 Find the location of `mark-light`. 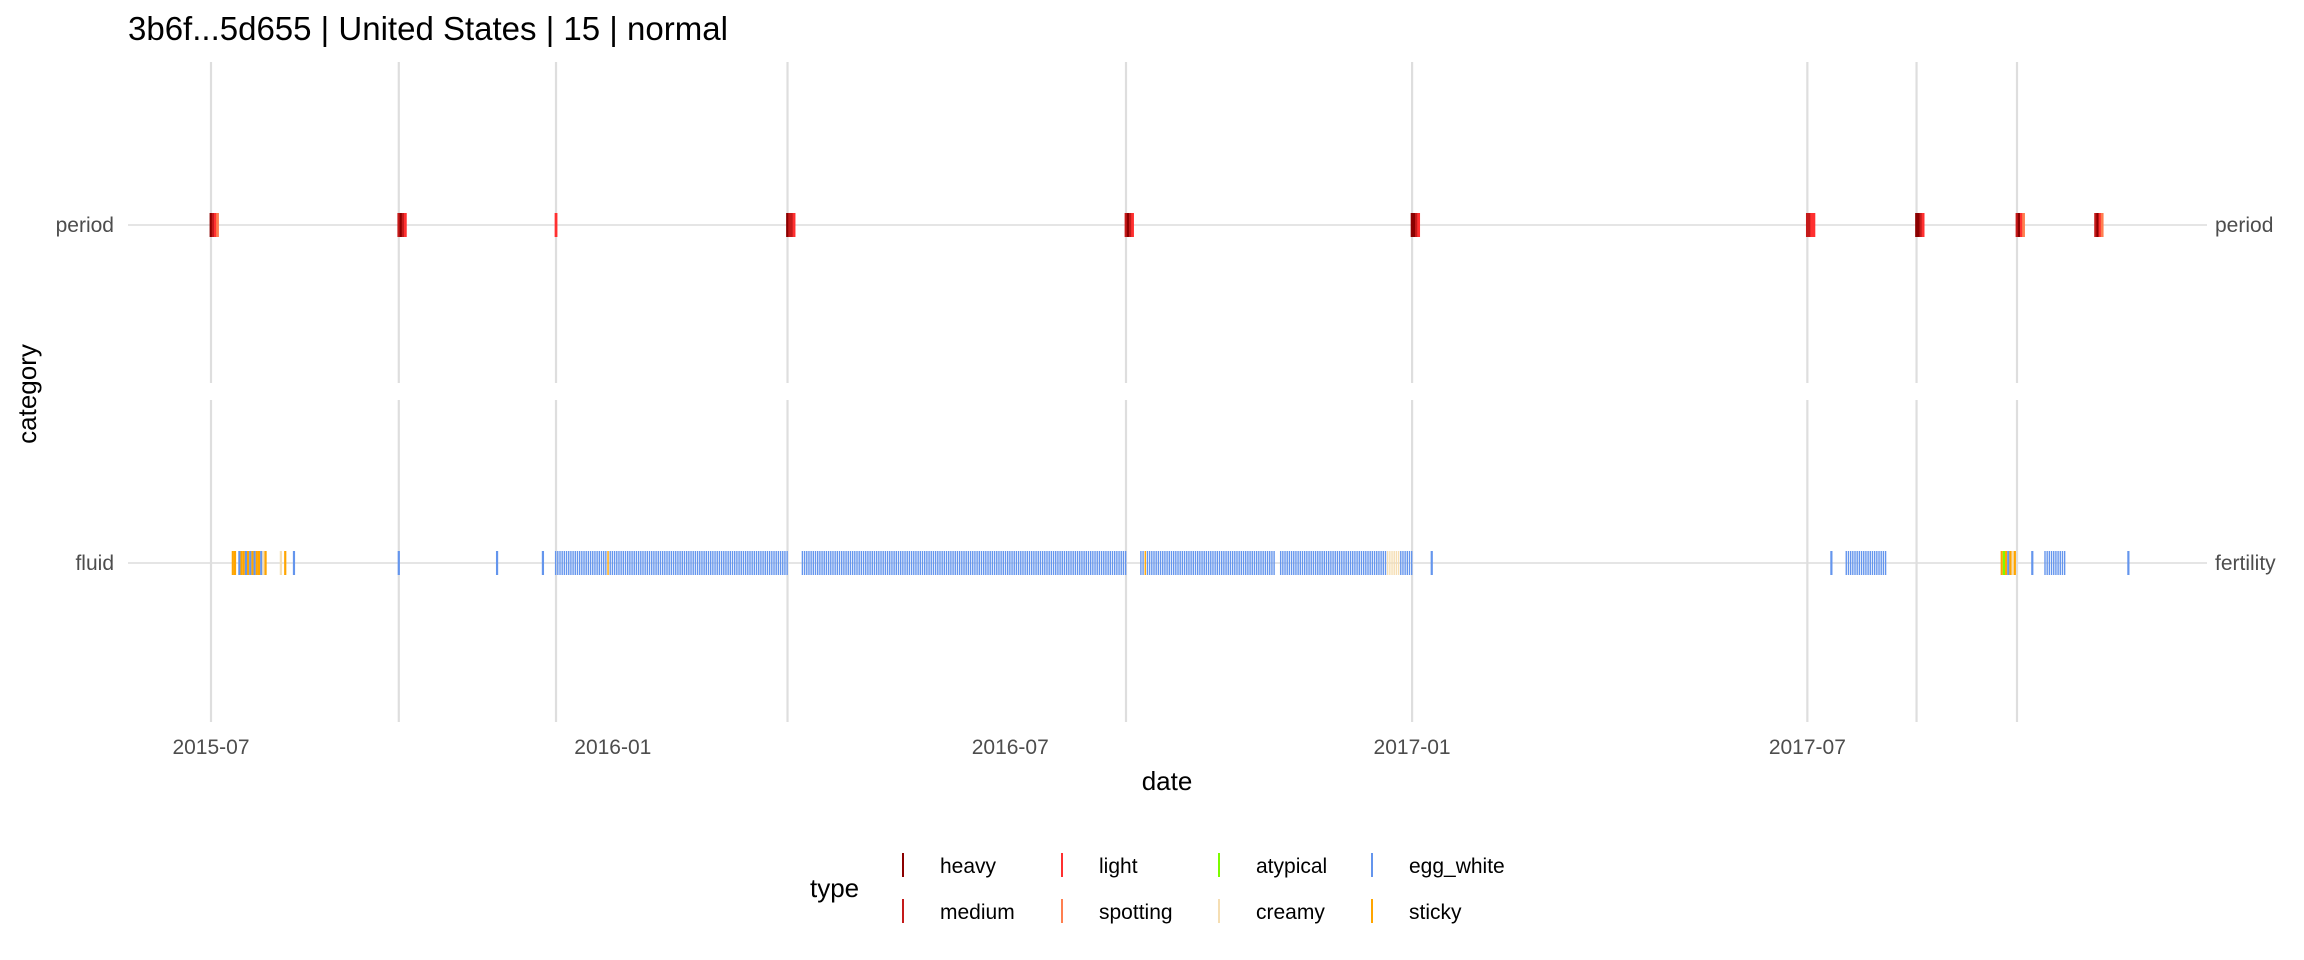

mark-light is located at coordinates (556, 225).